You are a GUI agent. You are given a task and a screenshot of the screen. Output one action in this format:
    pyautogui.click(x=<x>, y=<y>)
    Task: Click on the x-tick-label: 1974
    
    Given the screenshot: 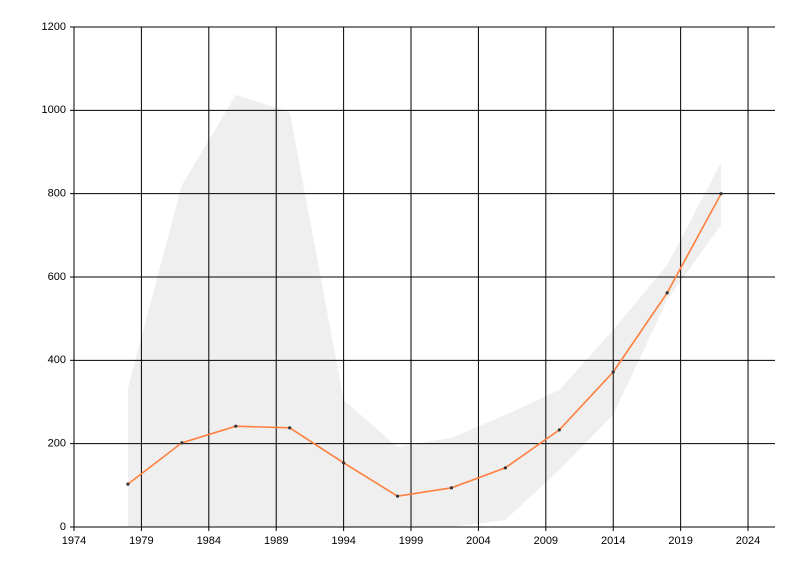 What is the action you would take?
    pyautogui.click(x=74, y=541)
    